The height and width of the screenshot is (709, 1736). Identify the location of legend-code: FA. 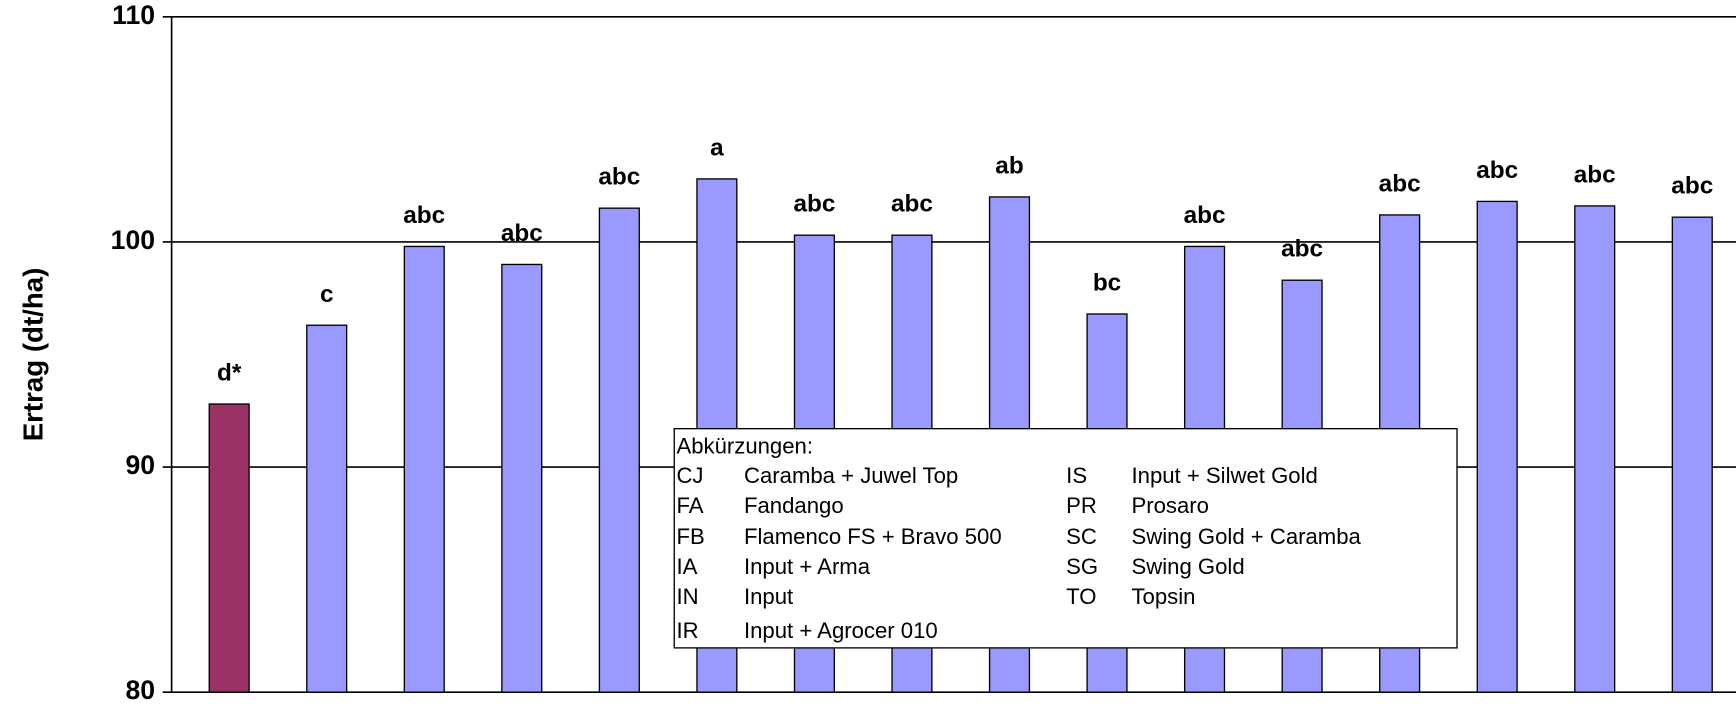
(689, 505).